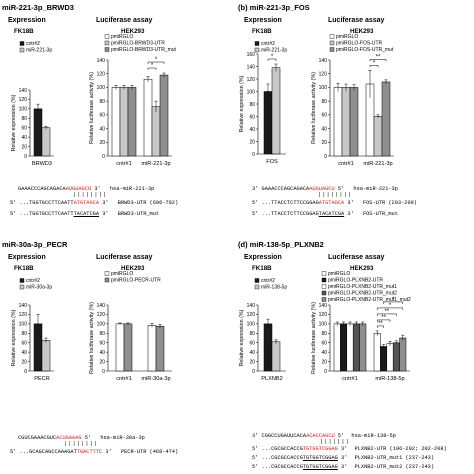 The height and width of the screenshot is (474, 474). Describe the element at coordinates (325, 157) in the screenshot. I see `y-tick-label-b-luciferase: 0` at that location.